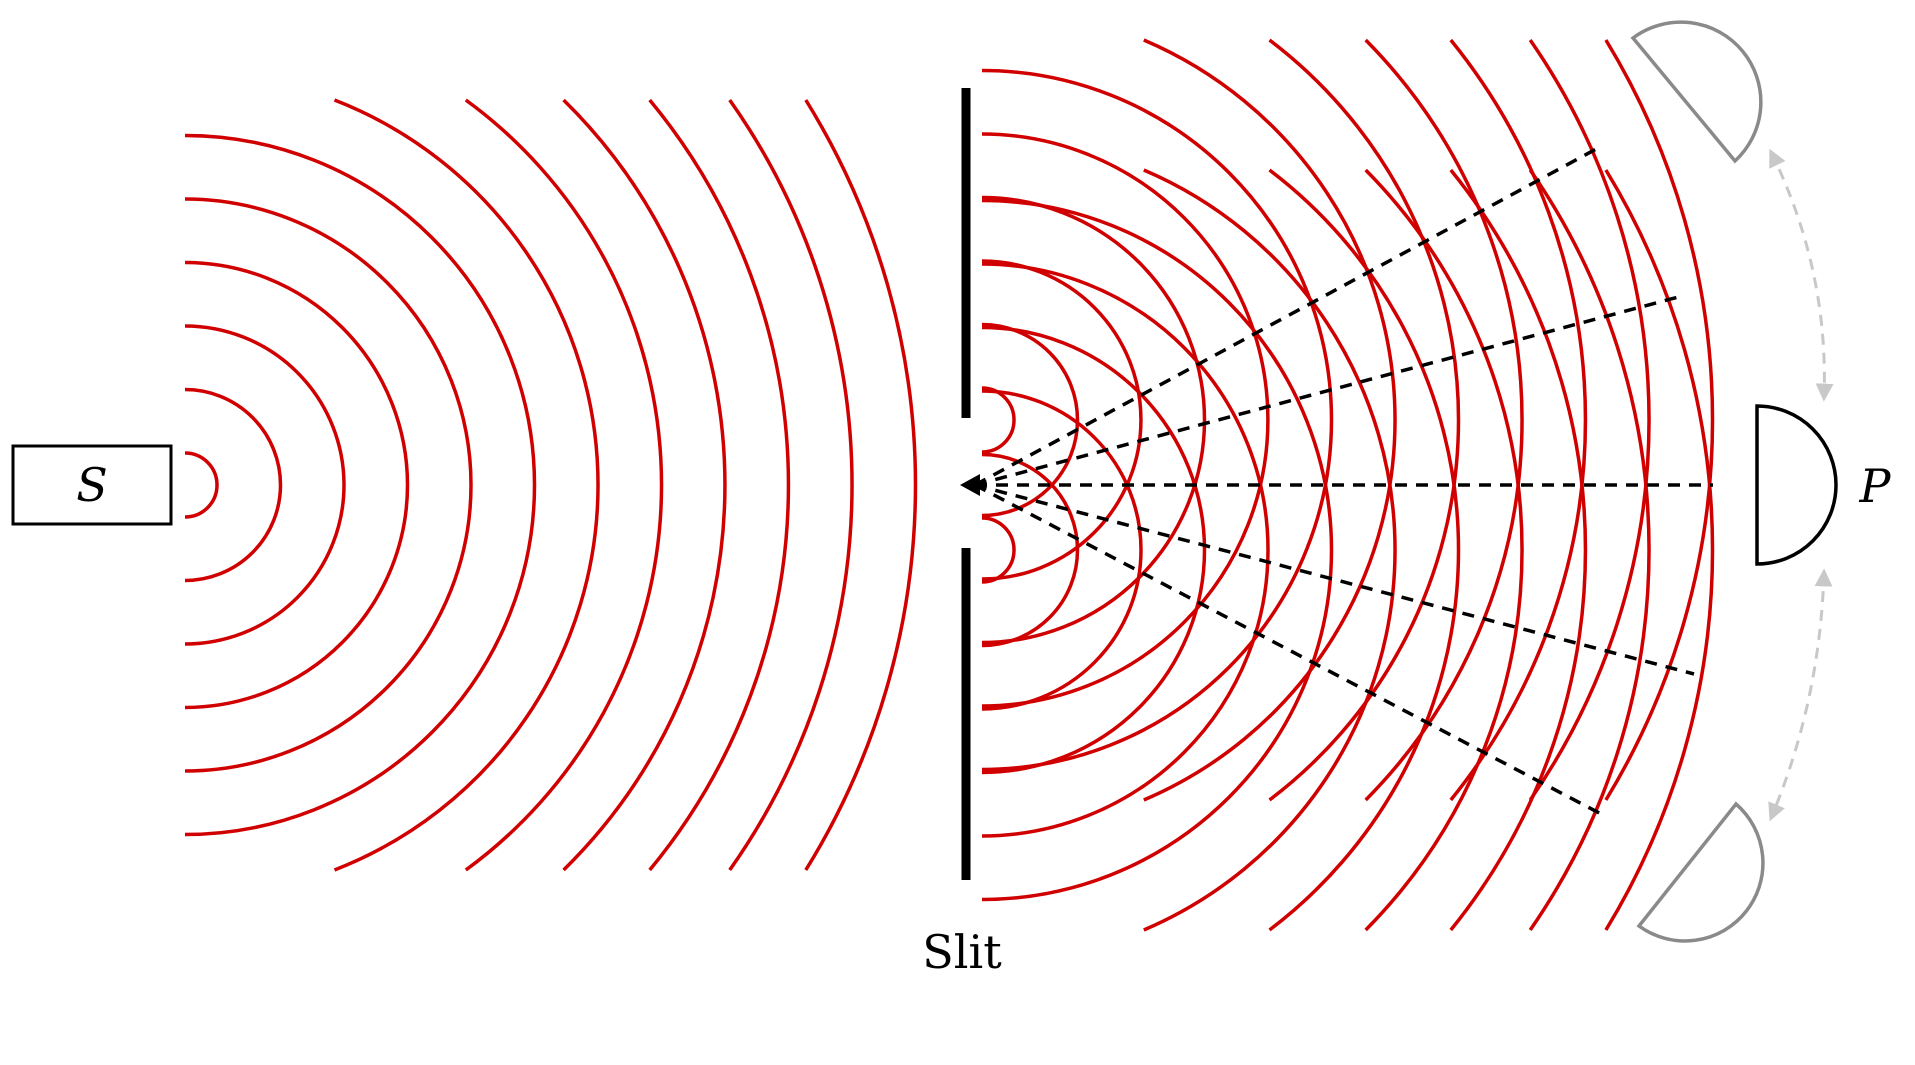 This screenshot has width=1915, height=1065. I want to click on source-rect, so click(92, 485).